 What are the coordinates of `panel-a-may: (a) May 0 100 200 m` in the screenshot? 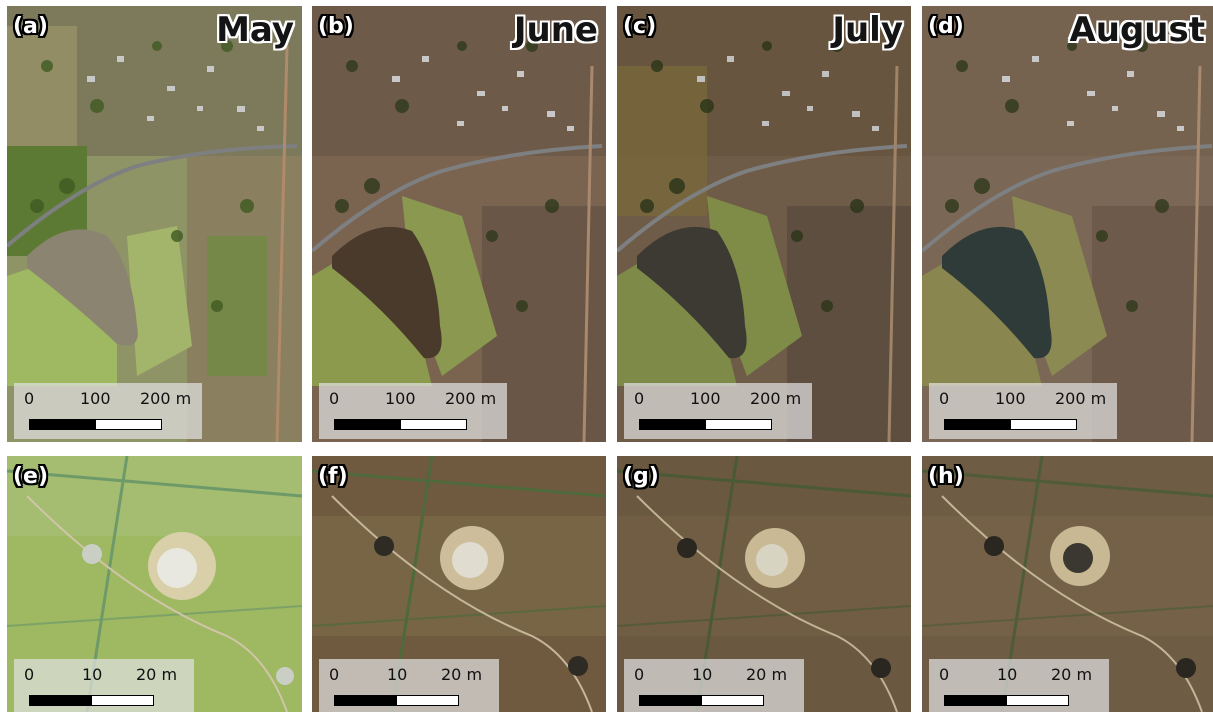 It's located at (154, 224).